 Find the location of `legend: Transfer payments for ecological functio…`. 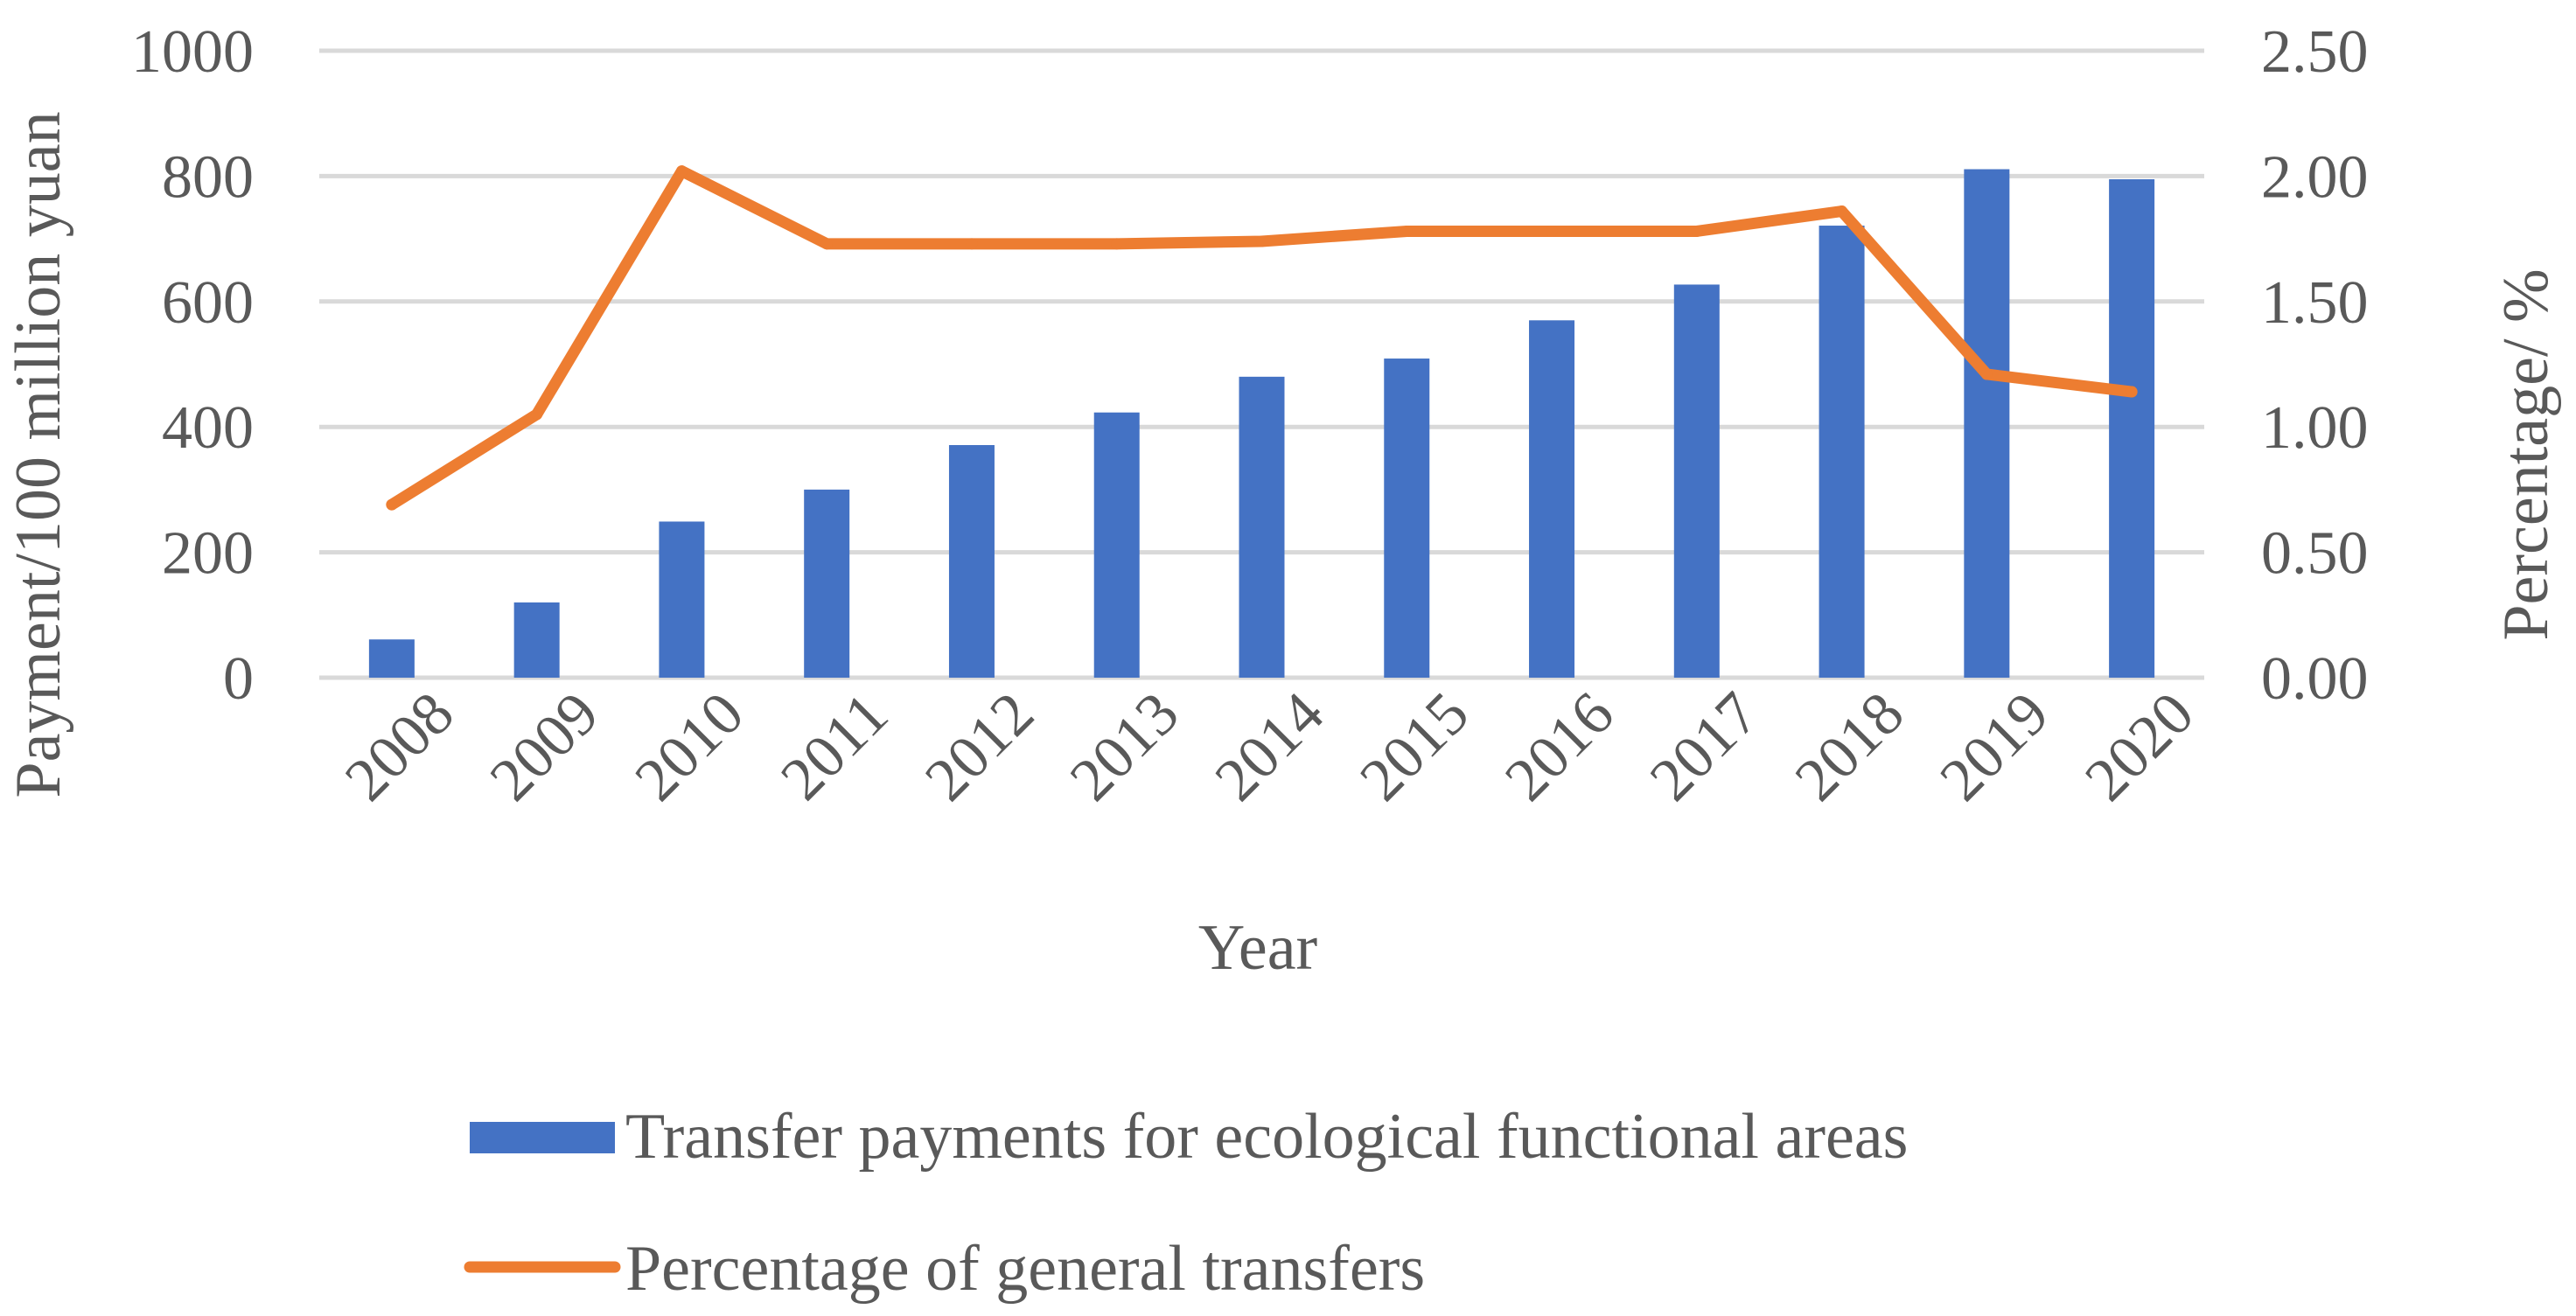

legend: Transfer payments for ecological functio… is located at coordinates (1186, 1203).